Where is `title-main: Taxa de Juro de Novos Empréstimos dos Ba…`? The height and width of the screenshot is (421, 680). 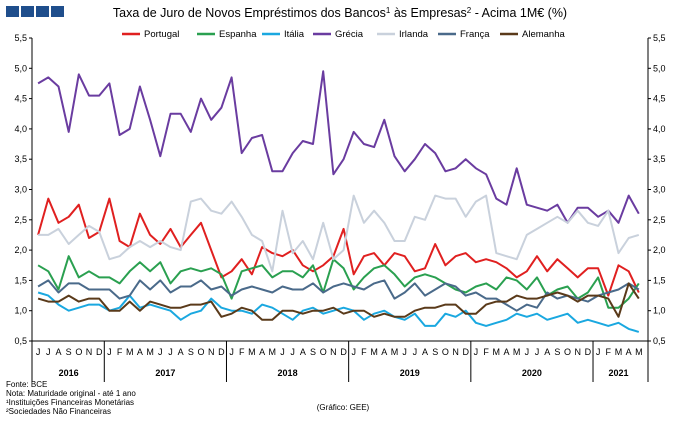
title-main: Taxa de Juro de Novos Empréstimos dos Ba… is located at coordinates (249, 13).